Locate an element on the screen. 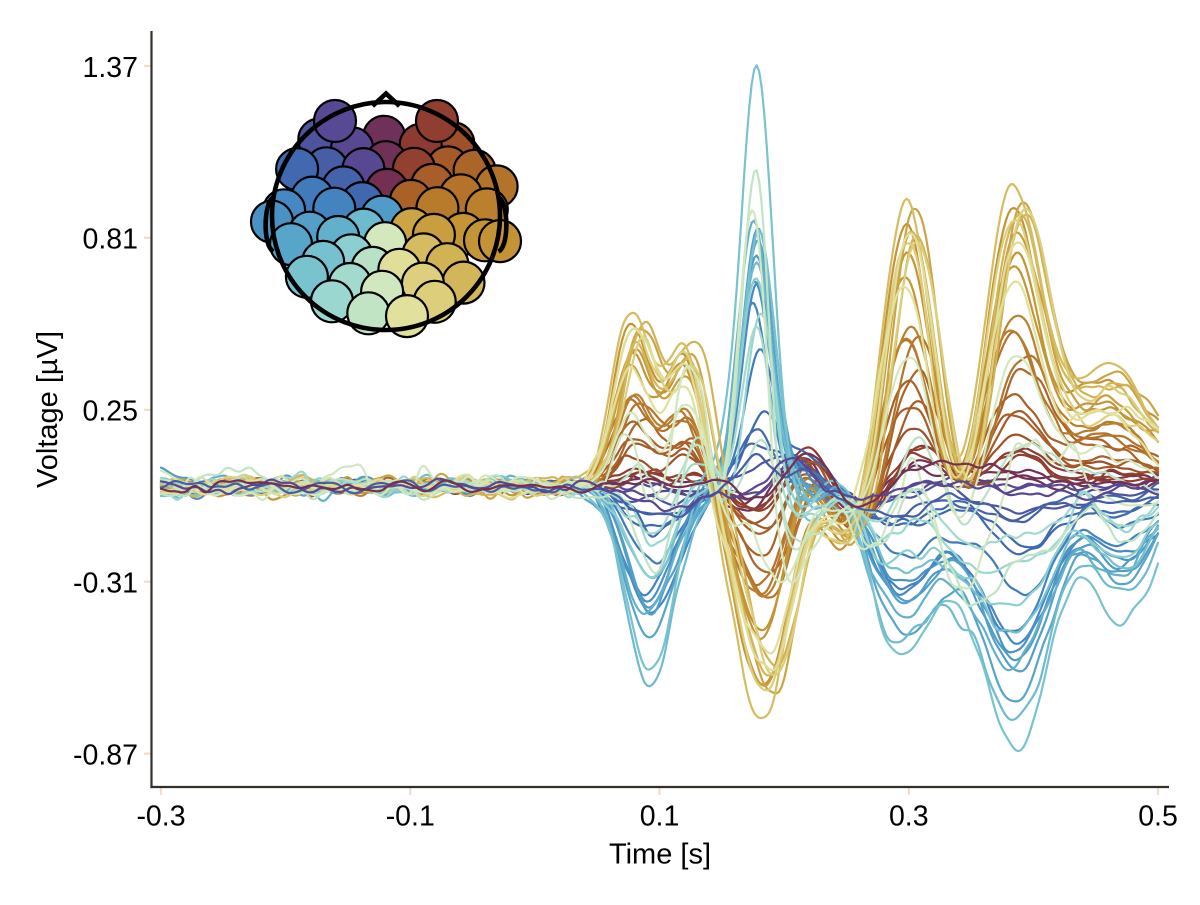 Image resolution: width=1200 pixels, height=905 pixels. svg-text: Voltage [µV] is located at coordinates (48, 409).